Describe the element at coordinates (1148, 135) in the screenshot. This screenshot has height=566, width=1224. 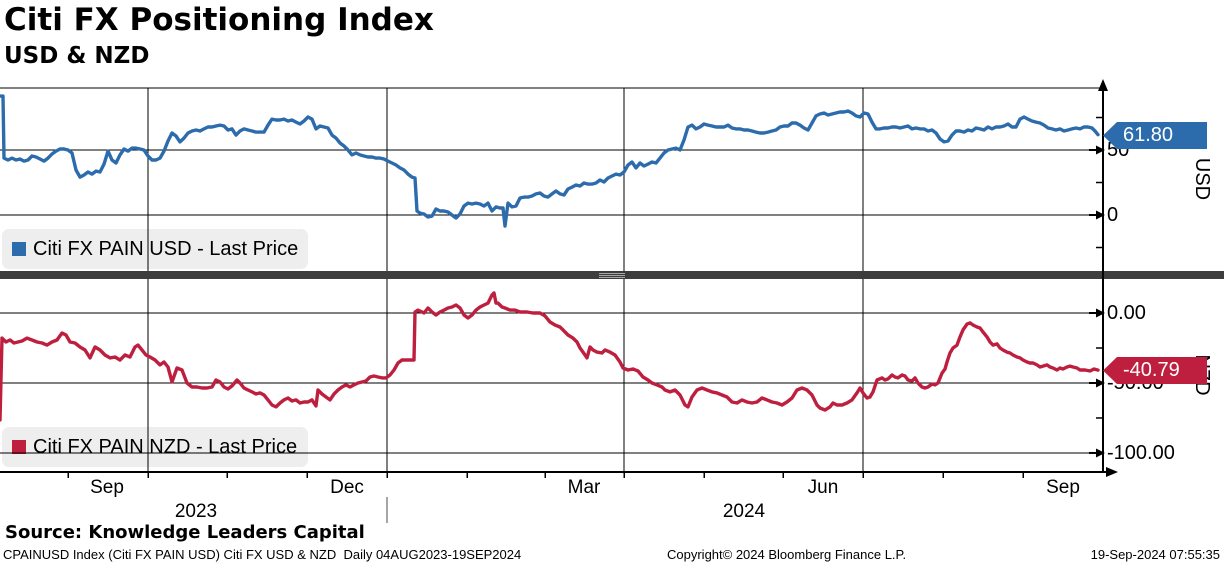
I see `usd-last-price-value: 61.80` at that location.